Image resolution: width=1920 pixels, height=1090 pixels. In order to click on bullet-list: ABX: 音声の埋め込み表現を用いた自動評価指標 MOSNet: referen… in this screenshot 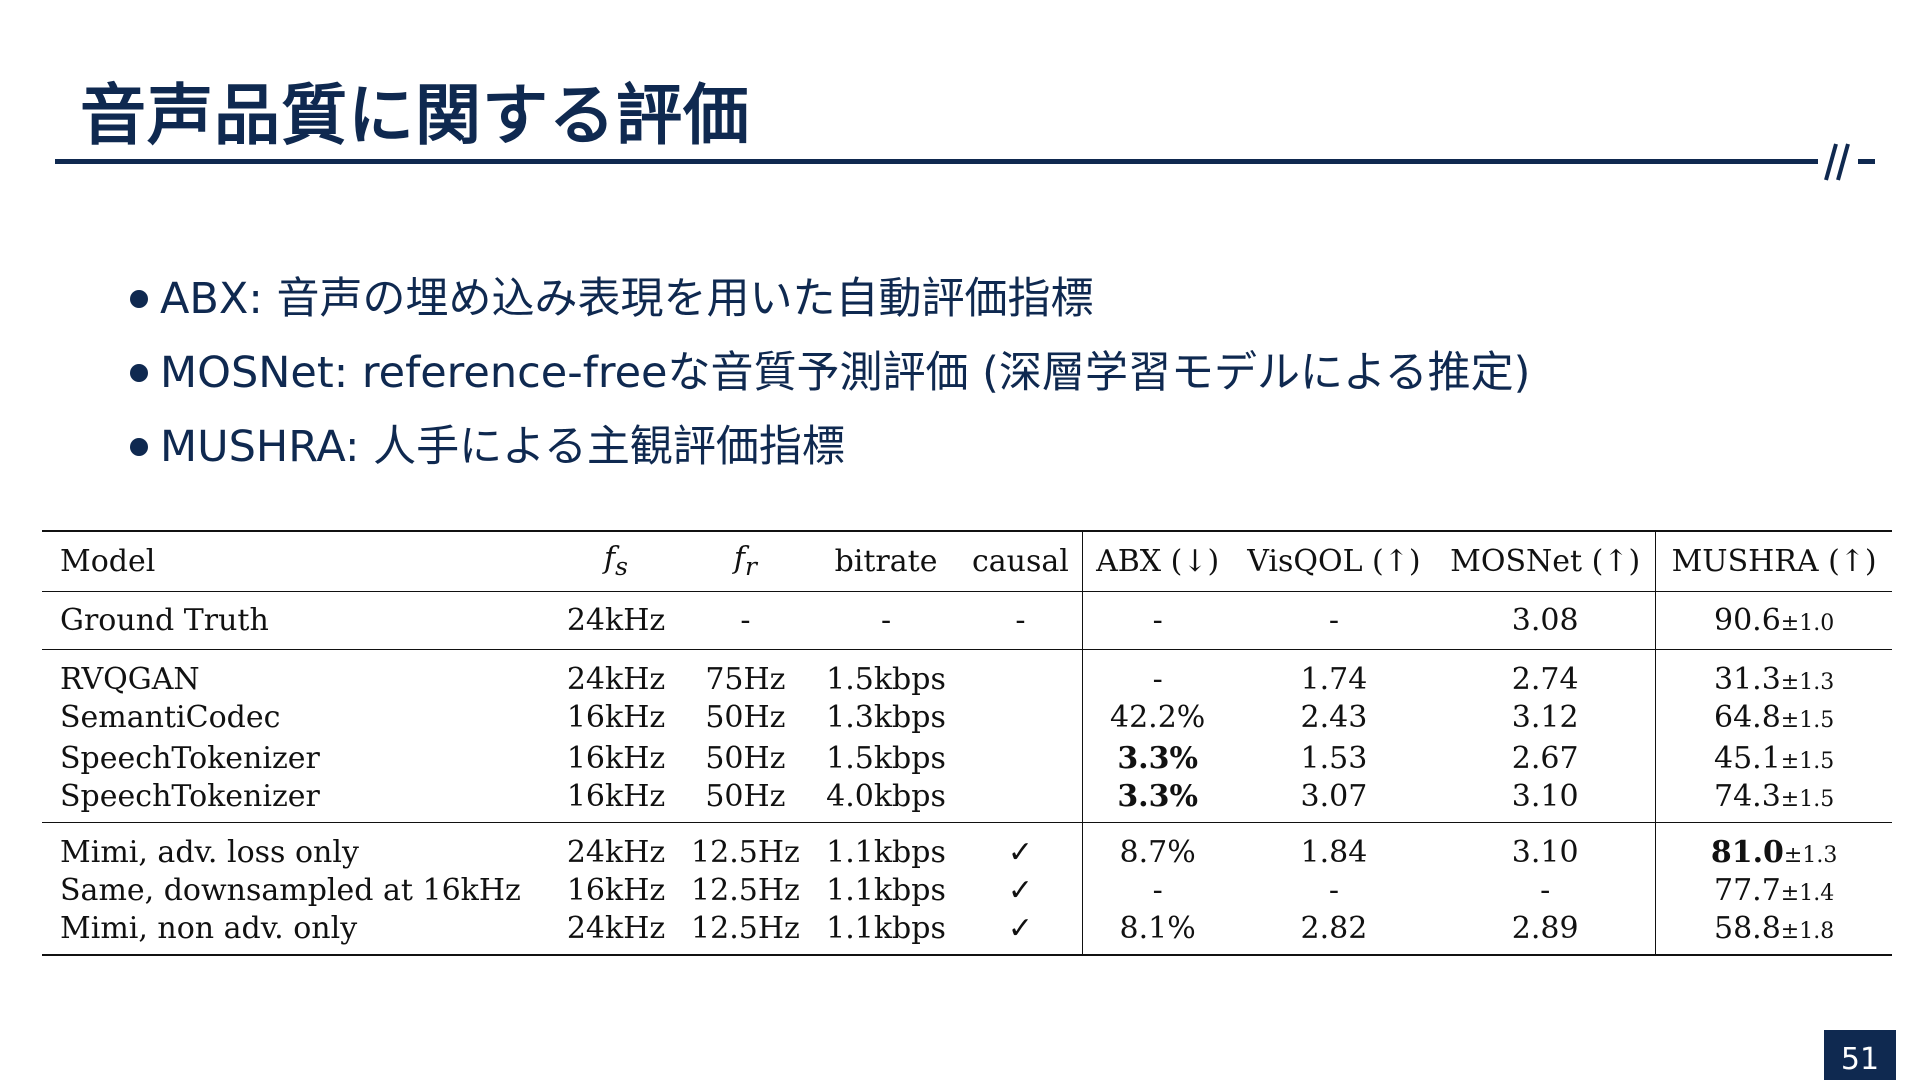, I will do `click(830, 373)`.